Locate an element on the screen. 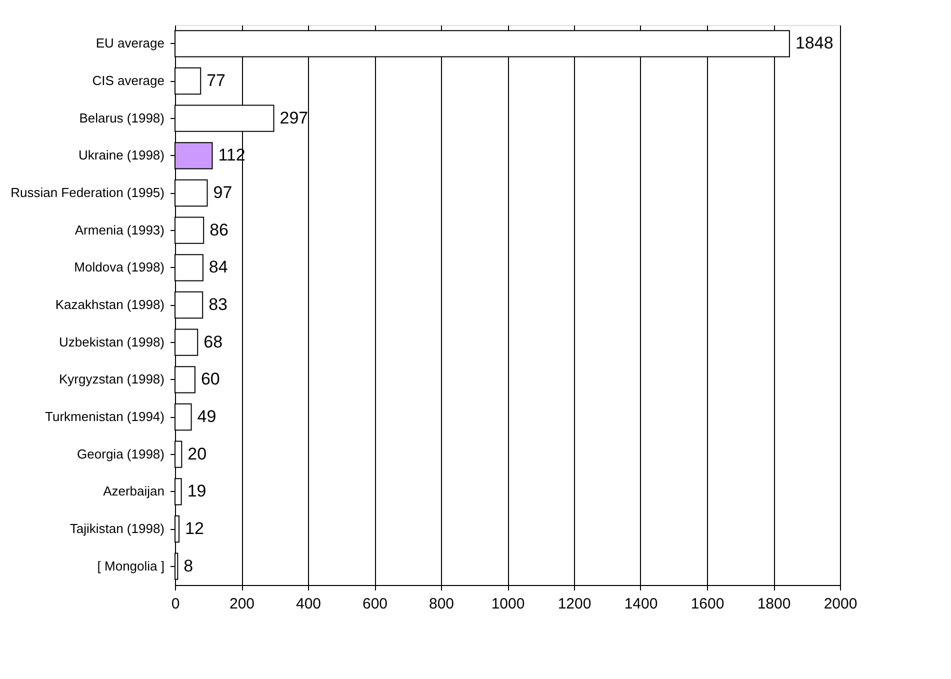 This screenshot has height=679, width=951. data-label: 1848 is located at coordinates (814, 43).